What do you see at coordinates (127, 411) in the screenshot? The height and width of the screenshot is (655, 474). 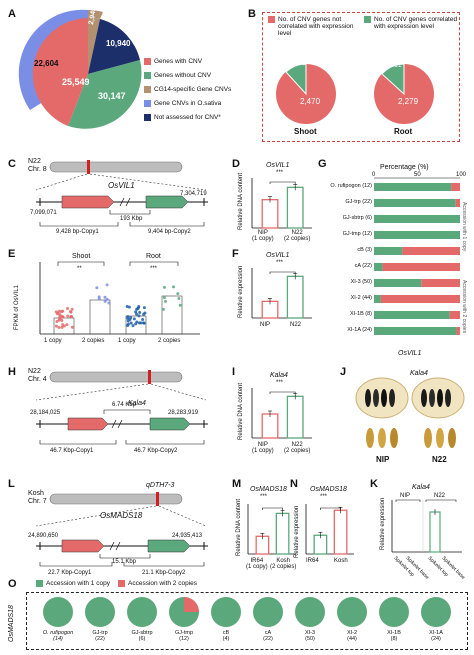 I see `gene-h-gap-bracket` at bounding box center [127, 411].